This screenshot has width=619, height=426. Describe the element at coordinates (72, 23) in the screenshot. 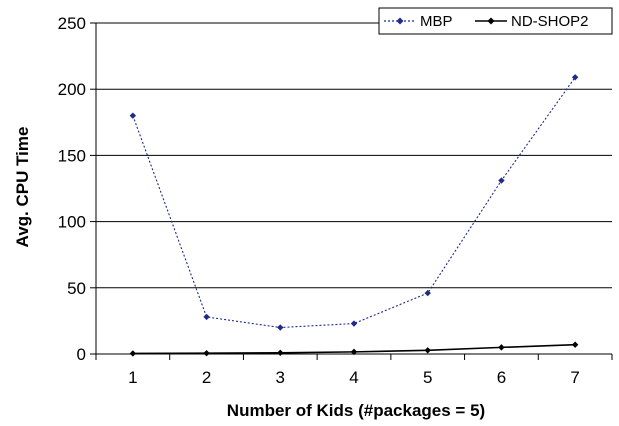

I see `y-tick-label-250: 250` at that location.